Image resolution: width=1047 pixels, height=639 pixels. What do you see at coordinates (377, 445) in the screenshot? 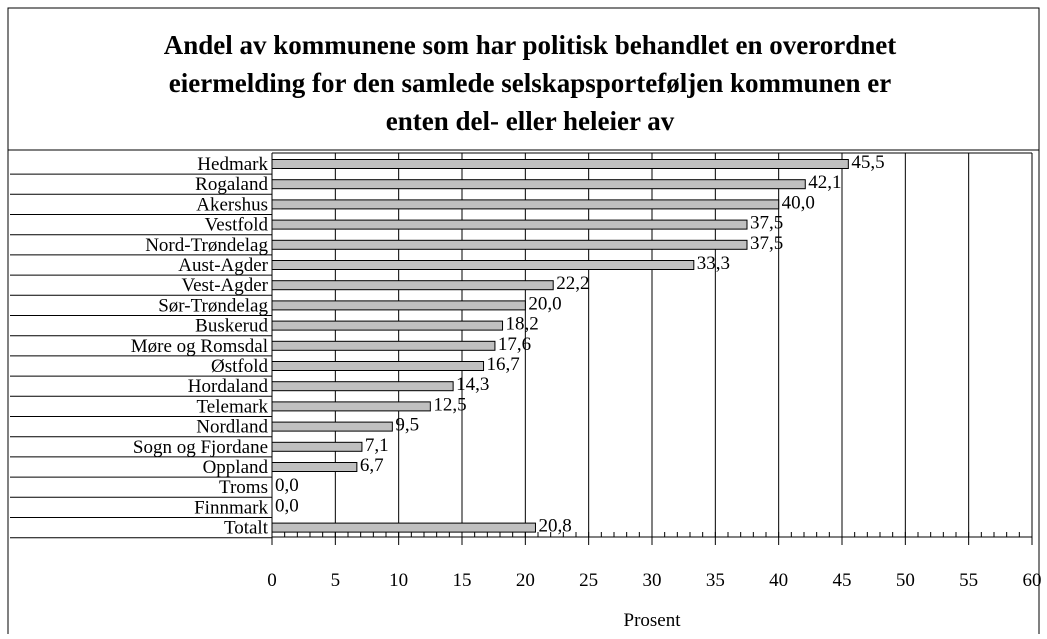
I see `data-label: 7,1` at bounding box center [377, 445].